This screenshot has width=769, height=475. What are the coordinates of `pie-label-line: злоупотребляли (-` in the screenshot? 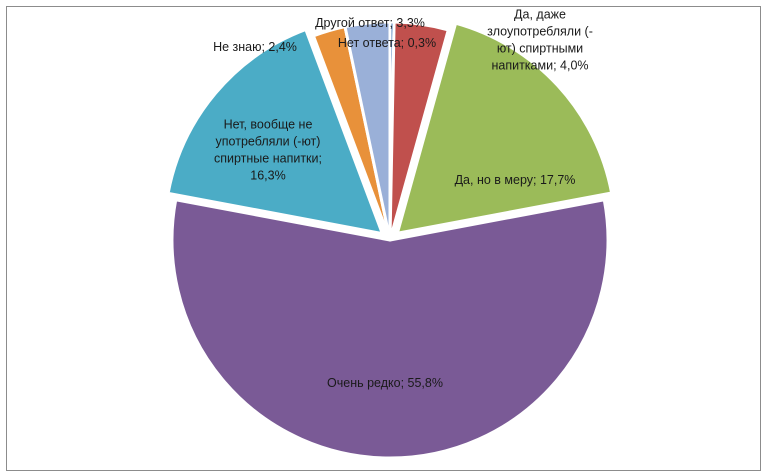 It's located at (540, 32).